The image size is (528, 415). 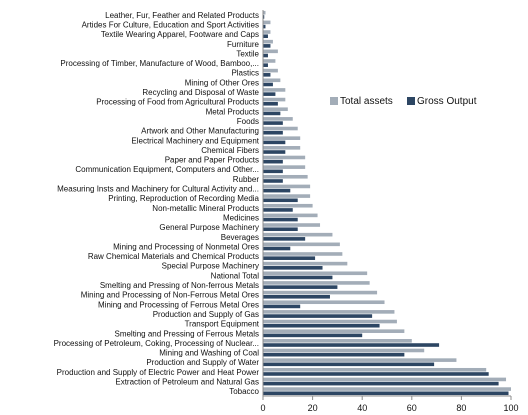 What do you see at coordinates (243, 44) in the screenshot?
I see `category-label: Furniture` at bounding box center [243, 44].